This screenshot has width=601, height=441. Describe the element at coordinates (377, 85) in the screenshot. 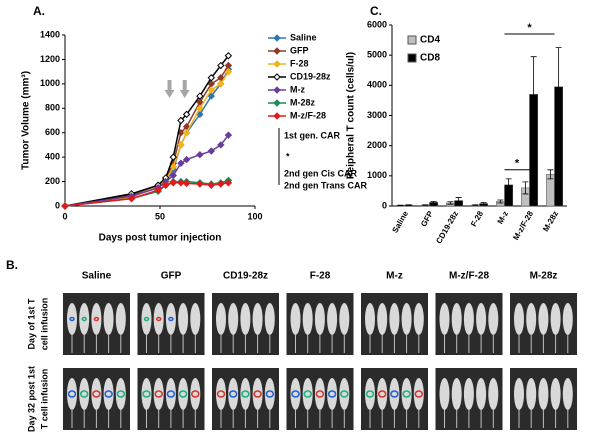

I see `y-tick-label: 4000` at that location.